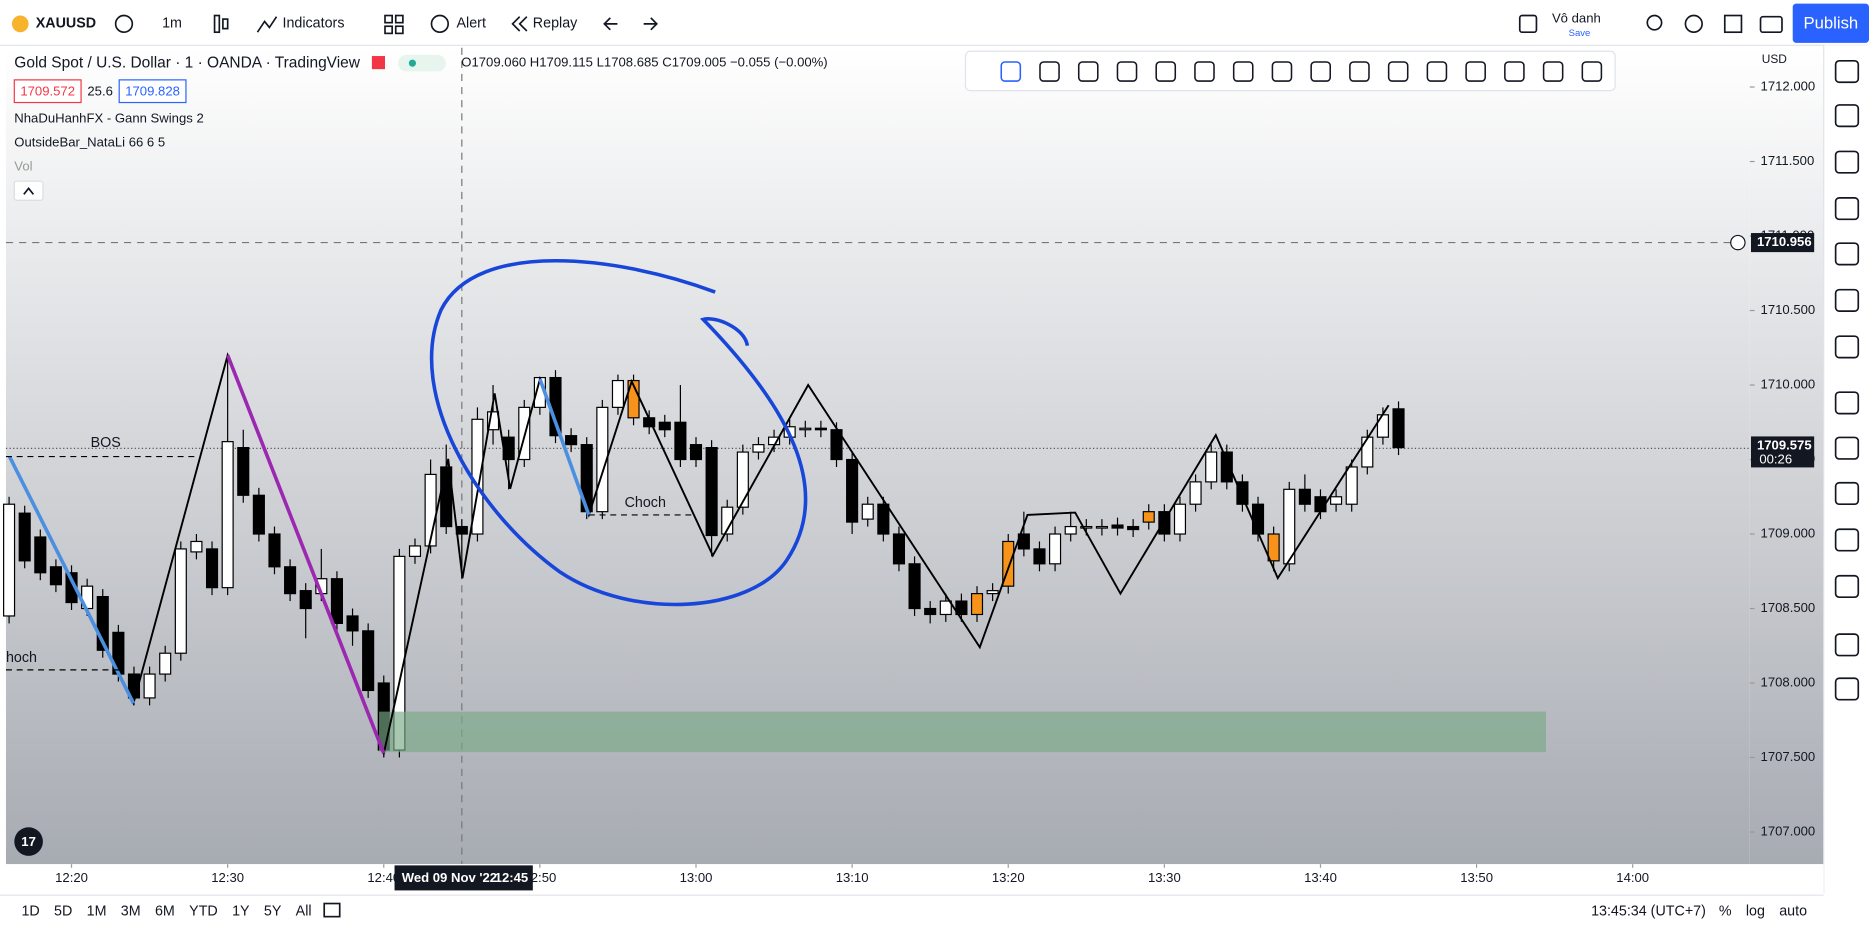 This screenshot has width=1869, height=930. I want to click on search, so click(1654, 22).